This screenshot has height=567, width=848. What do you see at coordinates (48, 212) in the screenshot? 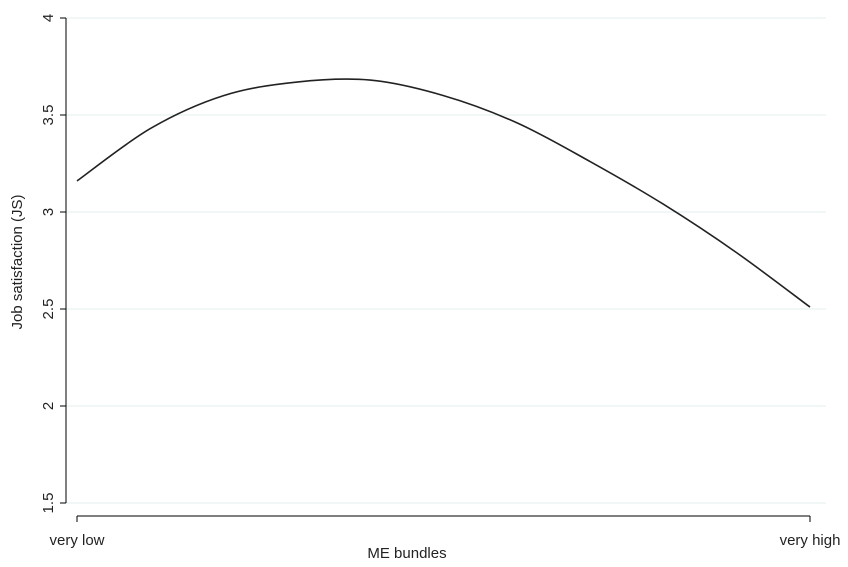
I see `y-tick-label: 3` at bounding box center [48, 212].